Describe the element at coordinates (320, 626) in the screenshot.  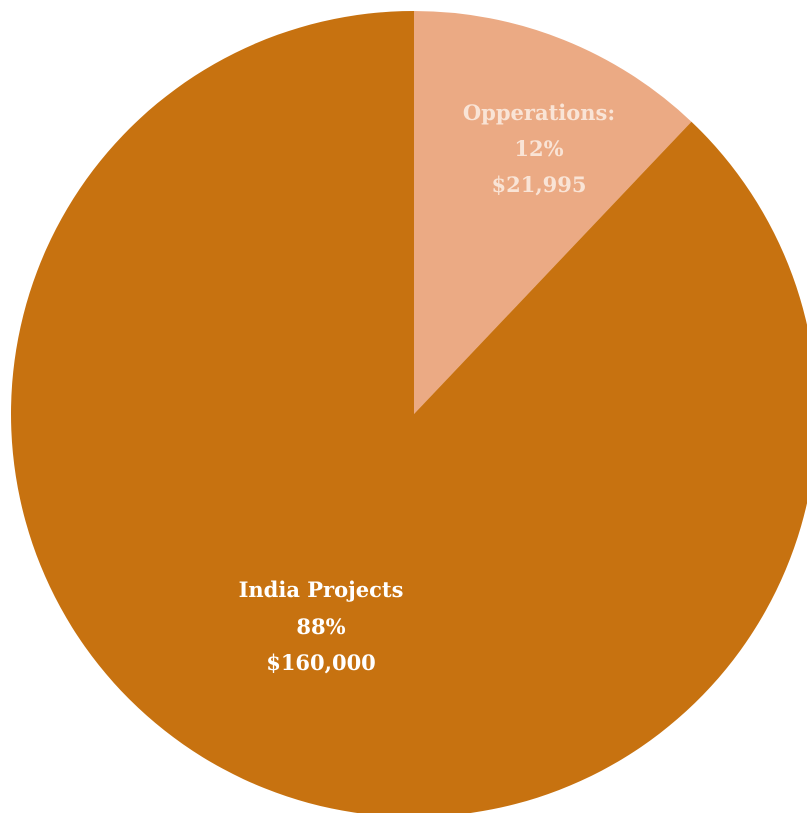
I see `india-projects-slice-percent: 88%` at that location.